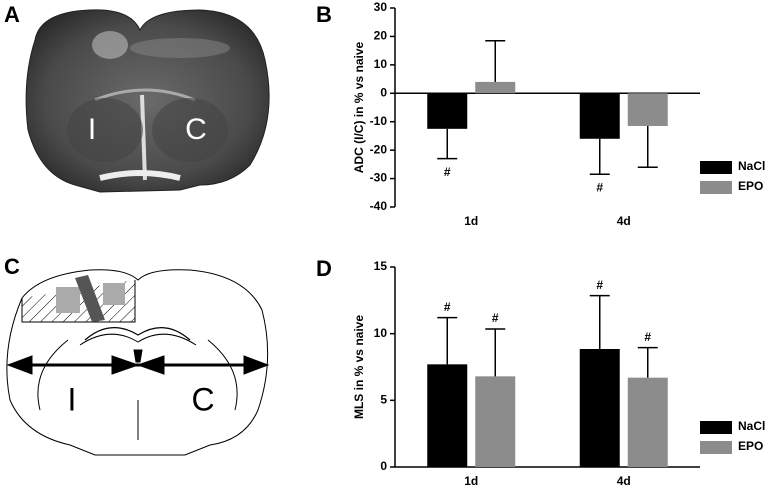 This screenshot has height=491, width=771. Describe the element at coordinates (379, 178) in the screenshot. I see `y-tick-label: -30` at that location.